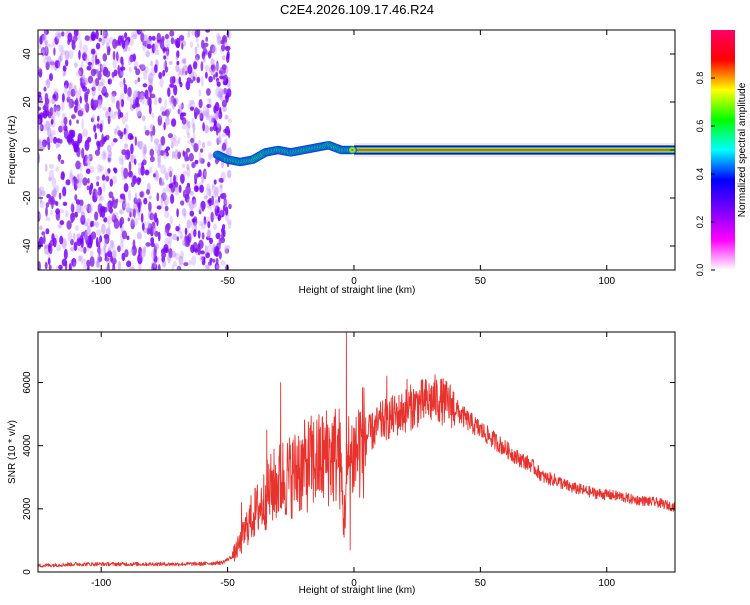 This screenshot has height=605, width=750. I want to click on colorbar-ticks: 0.0 0.2 0.4 0.6 0.8, so click(705, 174).